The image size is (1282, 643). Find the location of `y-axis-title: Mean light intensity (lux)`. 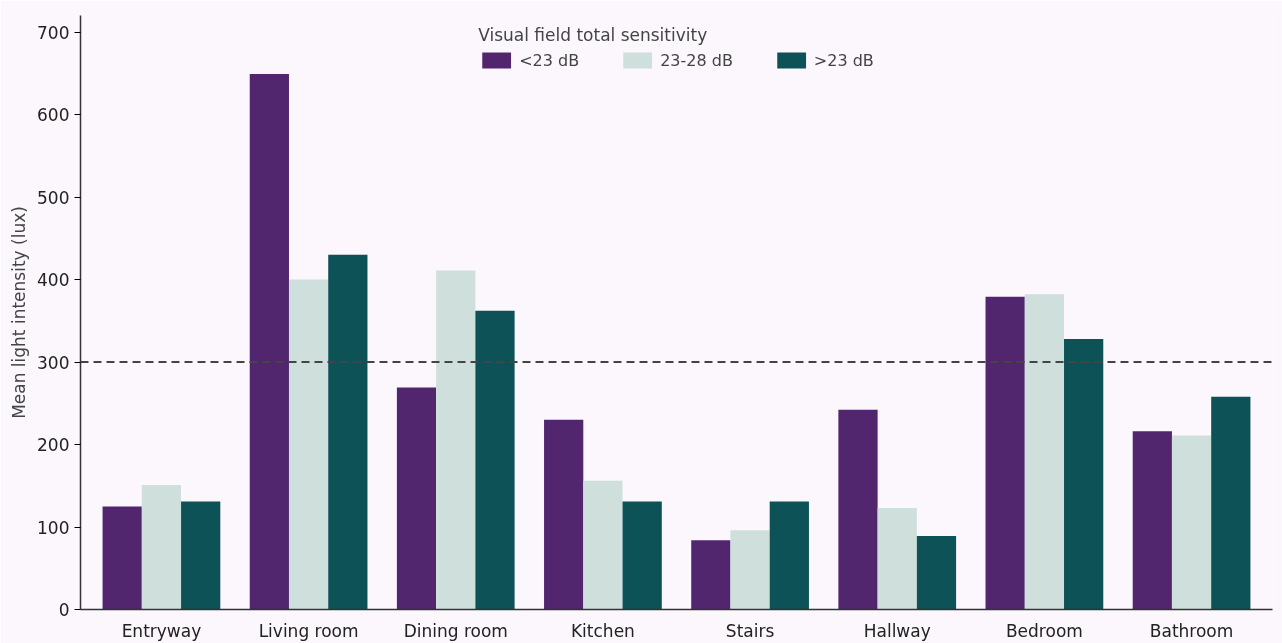

y-axis-title: Mean light intensity (lux) is located at coordinates (19, 312).